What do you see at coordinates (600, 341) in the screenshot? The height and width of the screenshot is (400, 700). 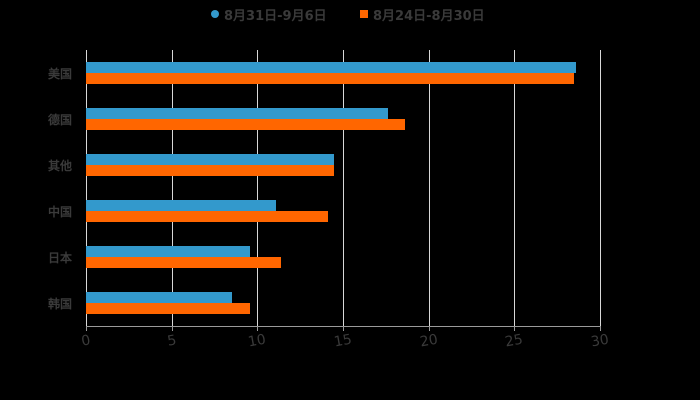 I see `x-tick-label: 30` at bounding box center [600, 341].